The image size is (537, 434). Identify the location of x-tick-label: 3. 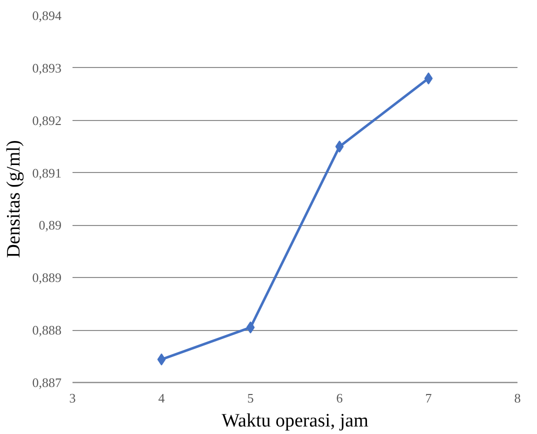
(72, 398).